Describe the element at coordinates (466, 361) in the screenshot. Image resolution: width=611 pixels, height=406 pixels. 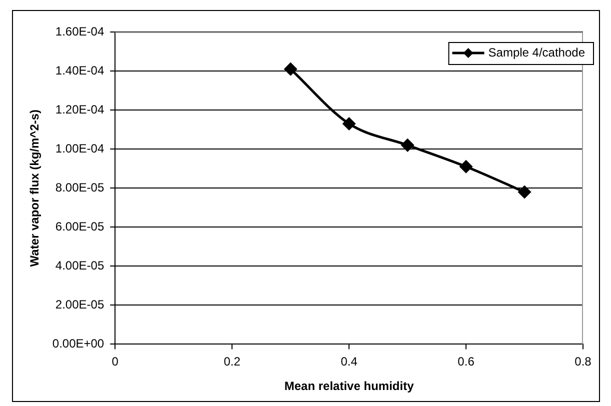
I see `x-tick-label: 0.6` at that location.